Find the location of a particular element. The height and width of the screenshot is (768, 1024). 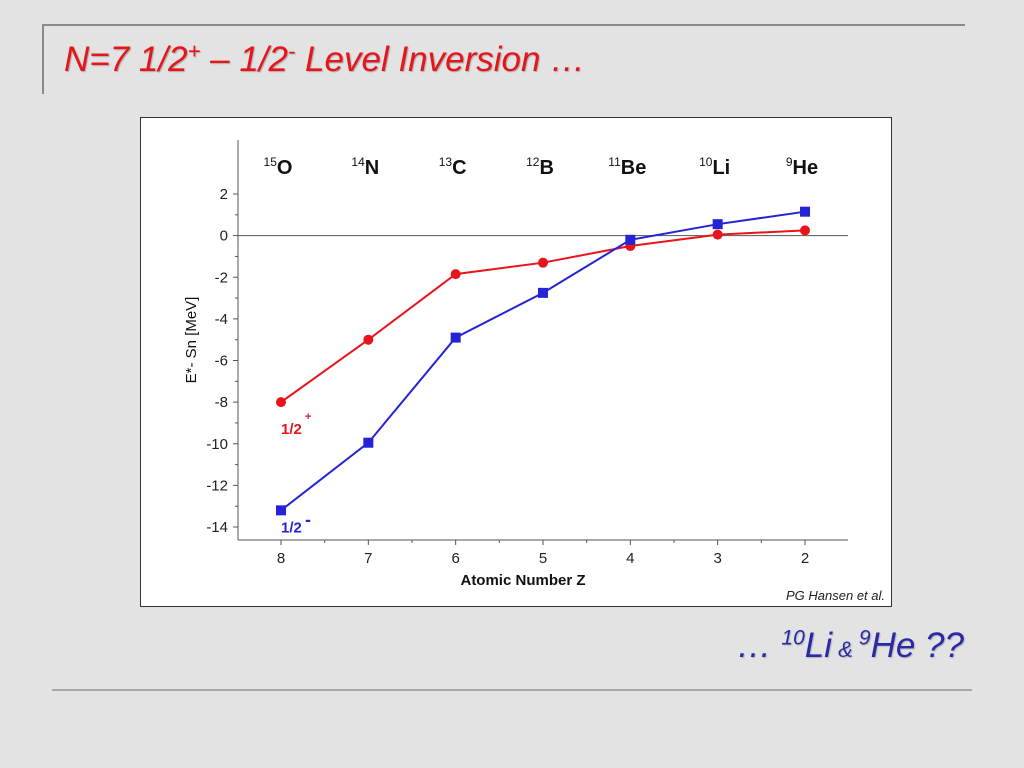

nucleus-label: 13C is located at coordinates (453, 167).